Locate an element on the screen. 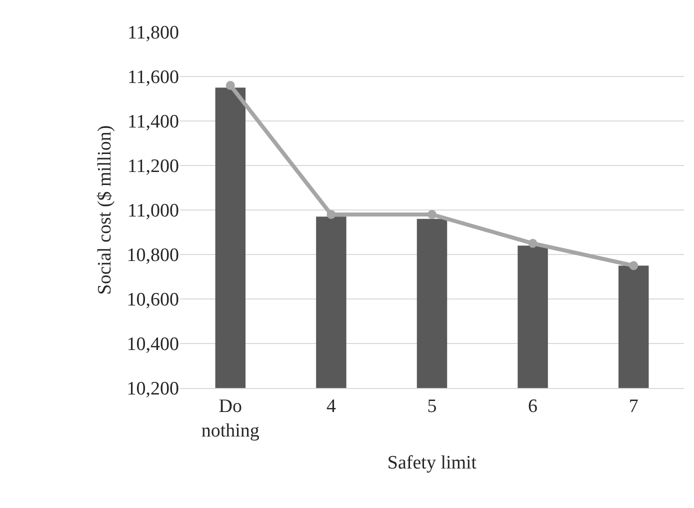 The image size is (694, 508). y-tick-label: 10,600 is located at coordinates (152, 300).